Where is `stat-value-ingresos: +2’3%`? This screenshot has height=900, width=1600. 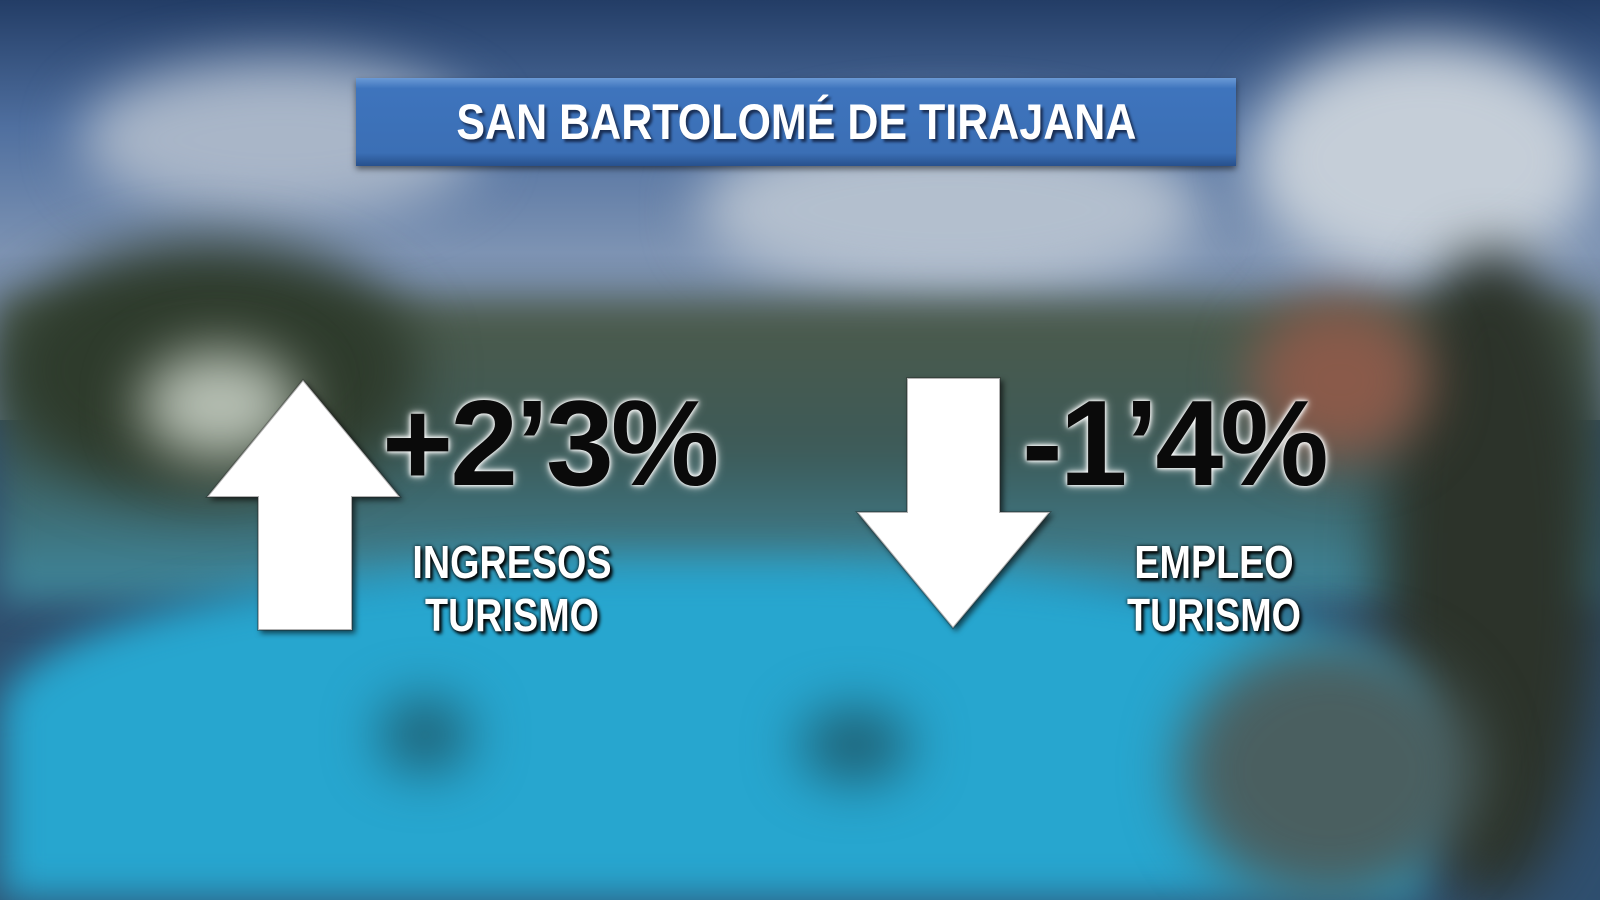 stat-value-ingresos: +2’3% is located at coordinates (550, 443).